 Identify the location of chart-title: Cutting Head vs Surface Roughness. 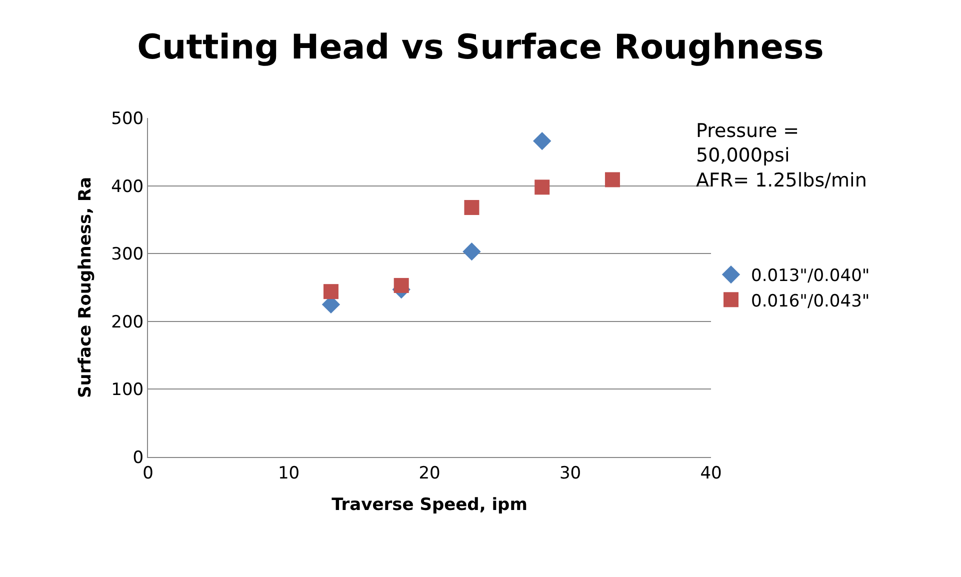
(480, 47).